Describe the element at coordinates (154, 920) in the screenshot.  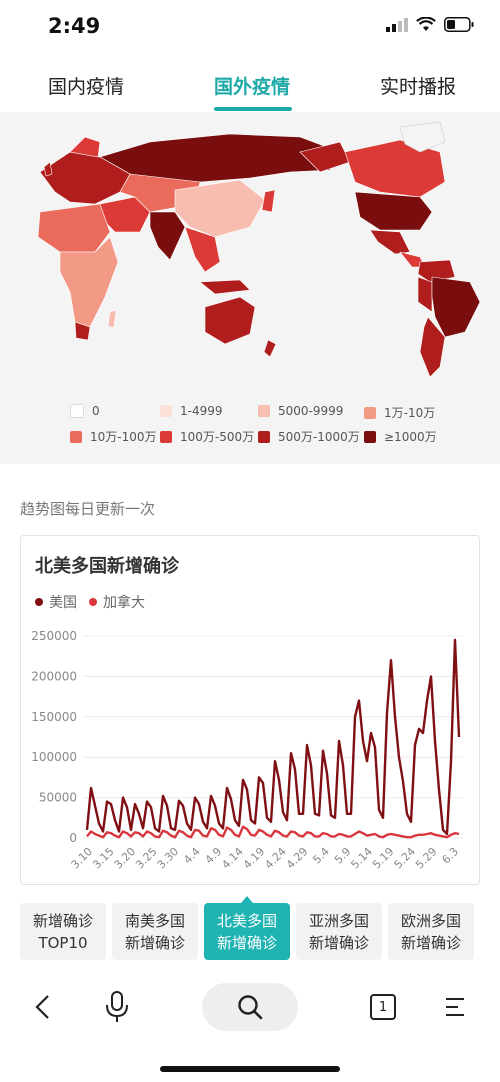
I see `category-label: 南美多国` at that location.